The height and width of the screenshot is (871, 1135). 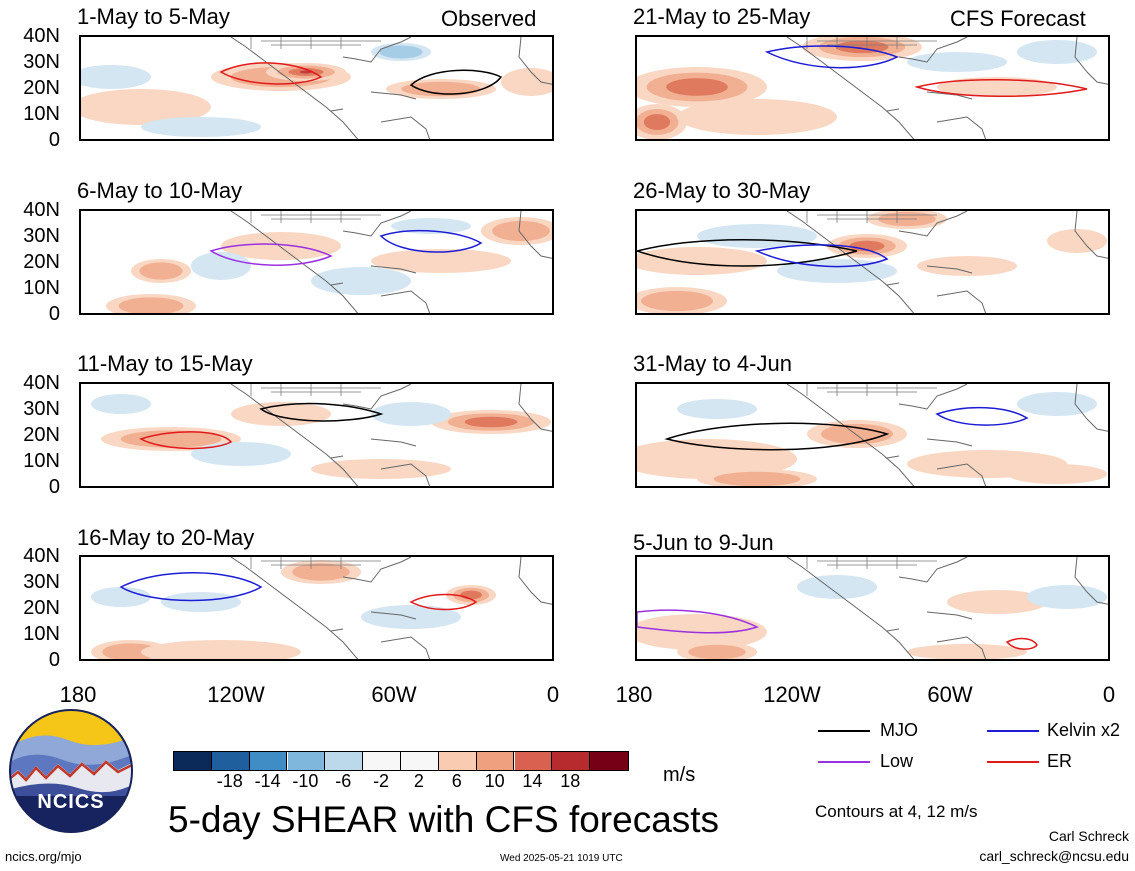 I want to click on legend-line-kelvin, so click(x=1013, y=731).